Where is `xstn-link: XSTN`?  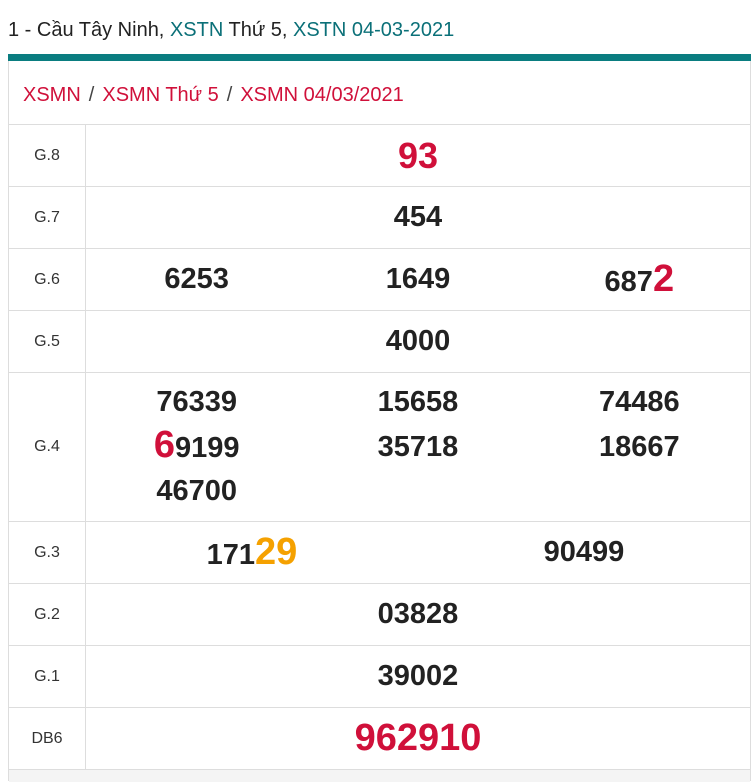
xstn-link: XSTN is located at coordinates (196, 30).